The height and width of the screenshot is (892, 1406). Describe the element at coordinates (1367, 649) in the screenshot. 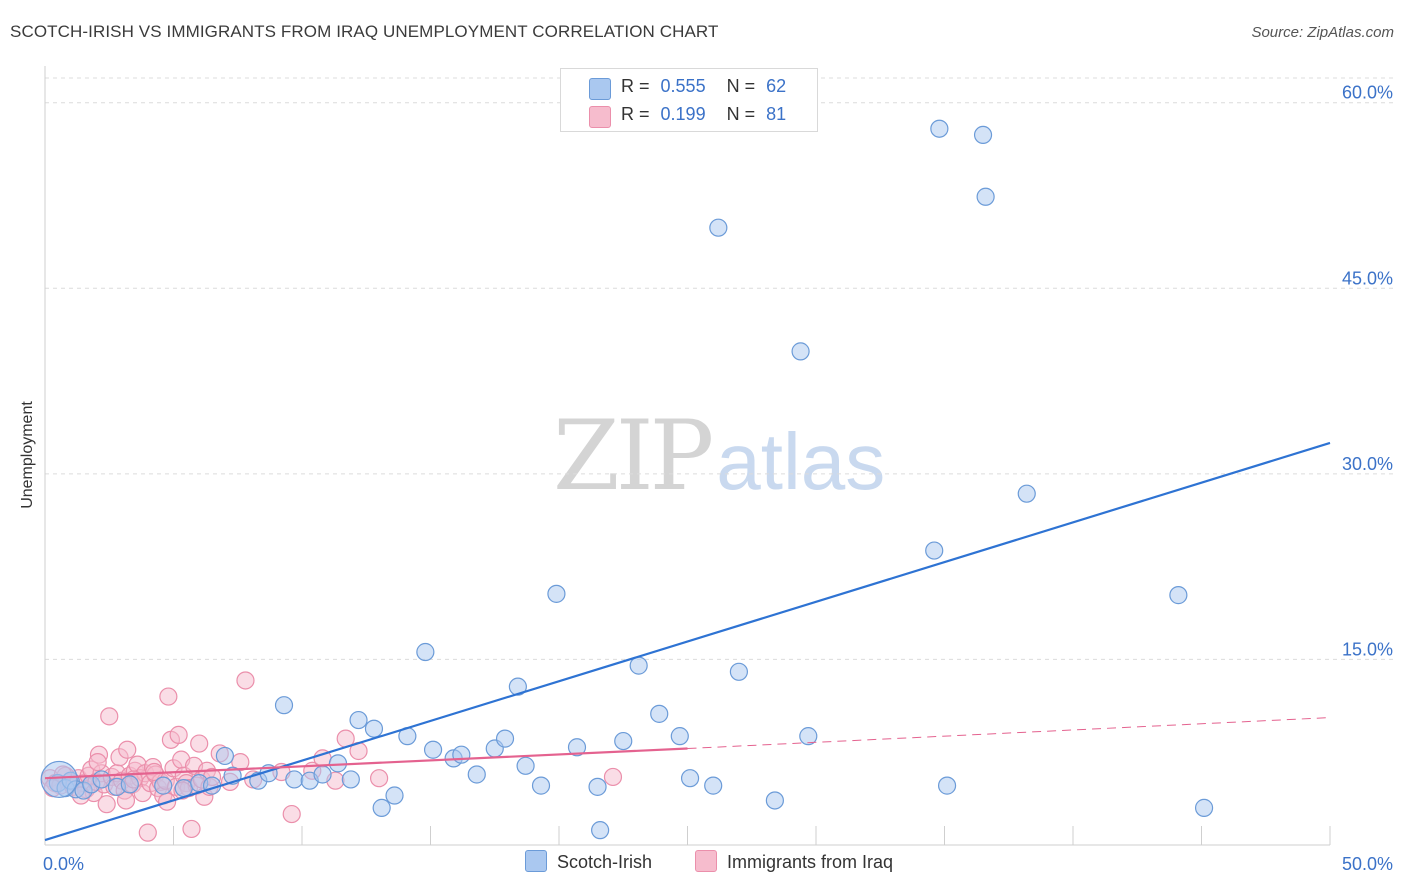

I see `y-tick-label: 15.0%` at that location.